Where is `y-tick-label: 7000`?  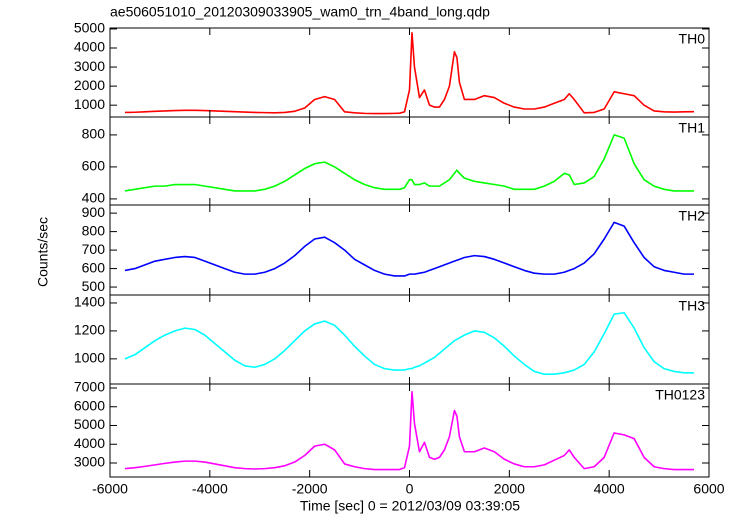
y-tick-label: 7000 is located at coordinates (89, 387).